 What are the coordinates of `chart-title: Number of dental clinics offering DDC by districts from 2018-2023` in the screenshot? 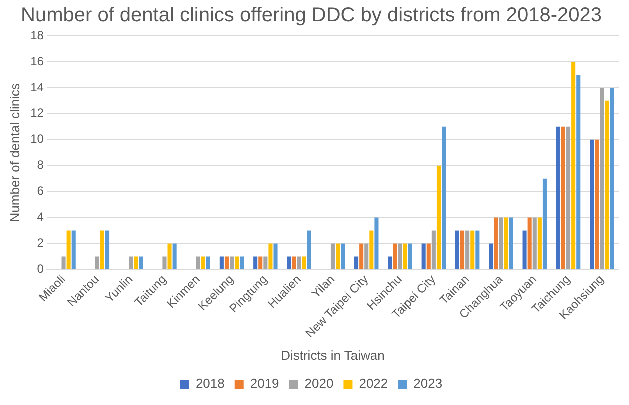 It's located at (311, 15).